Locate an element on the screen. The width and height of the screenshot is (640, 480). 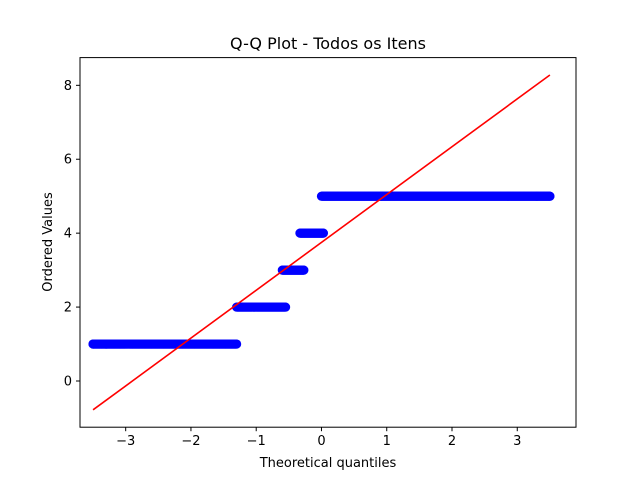
x-tick-label: 2 is located at coordinates (452, 441).